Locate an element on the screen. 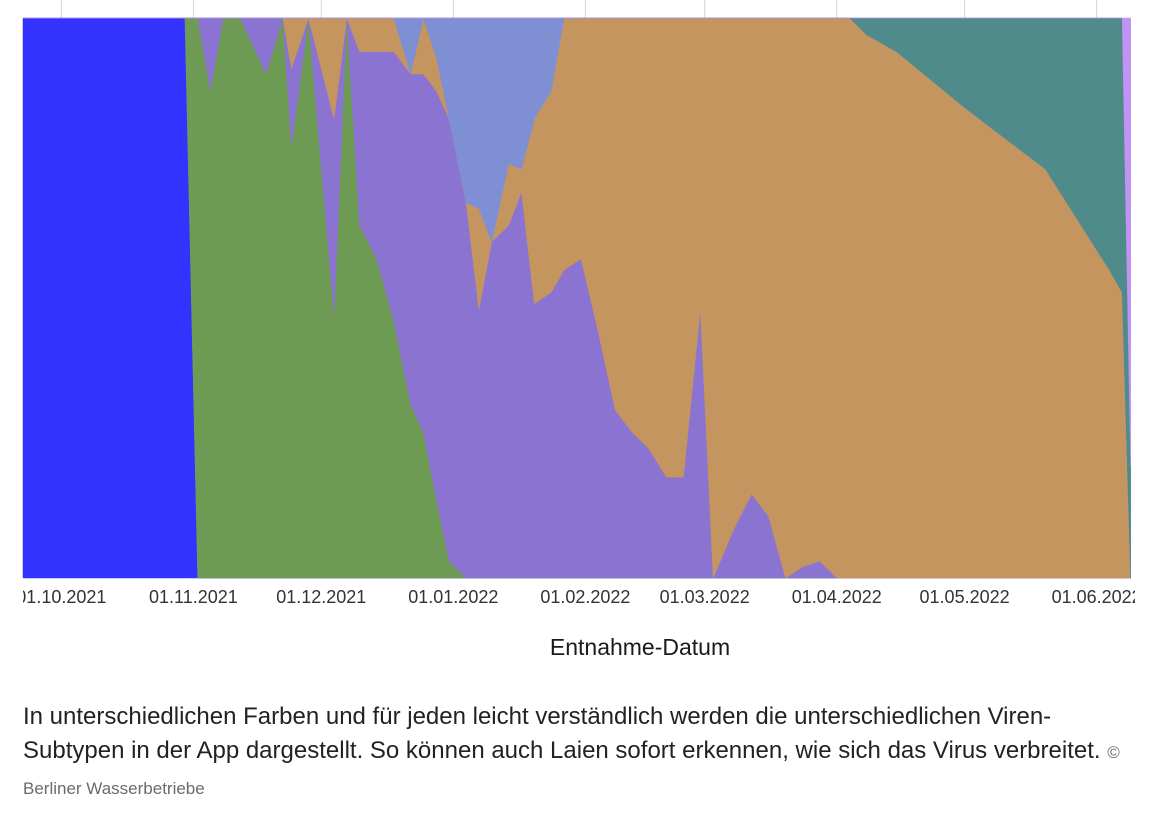 The height and width of the screenshot is (816, 1150). x-tick-label-8: 01.06.2022 is located at coordinates (1097, 597).